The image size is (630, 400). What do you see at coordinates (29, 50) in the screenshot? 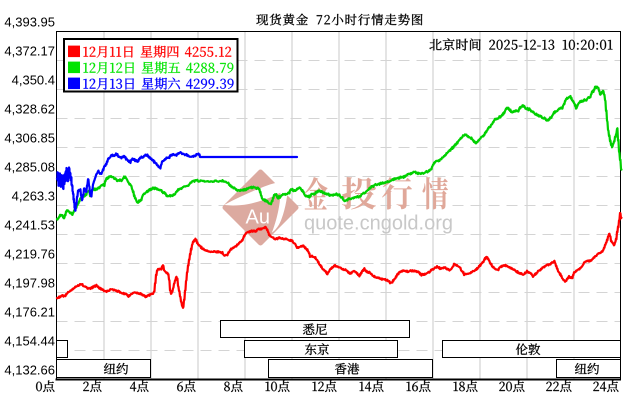
I see `svg-text: 4,372.17` at bounding box center [29, 50].